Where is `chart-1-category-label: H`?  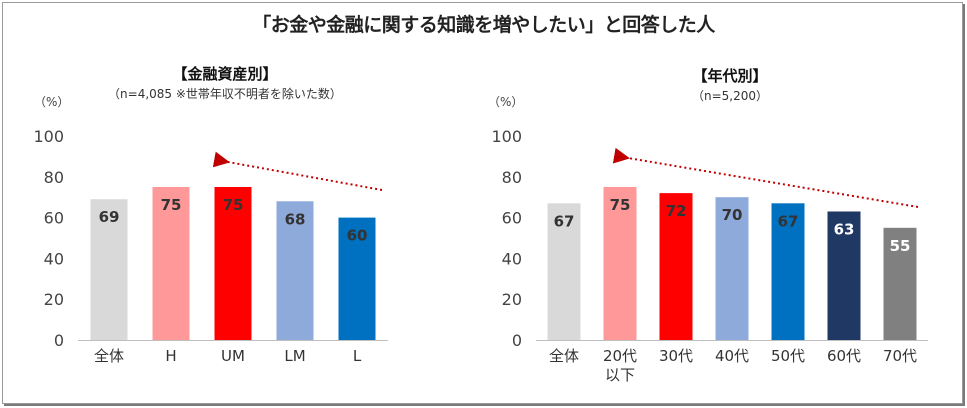
chart-1-category-label: H is located at coordinates (170, 356).